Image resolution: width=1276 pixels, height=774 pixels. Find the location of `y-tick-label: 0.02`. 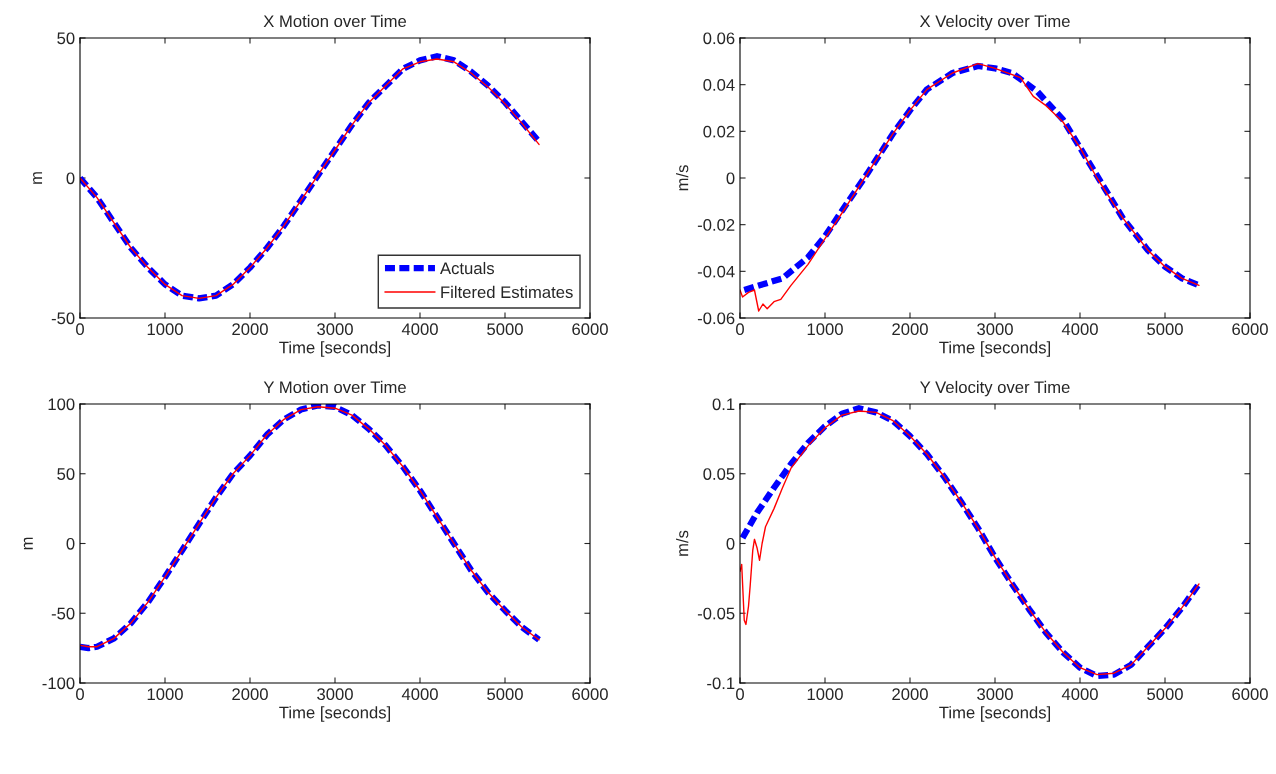

y-tick-label: 0.02 is located at coordinates (719, 131).